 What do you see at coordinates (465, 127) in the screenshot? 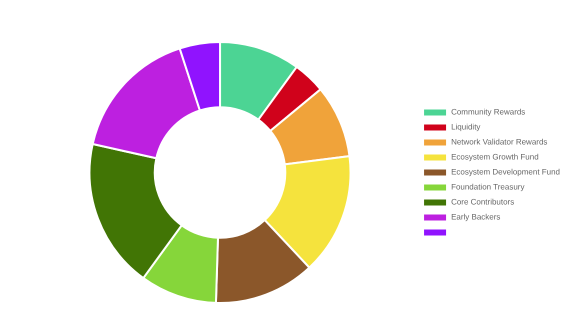
I see `legend-label: Liquidity` at bounding box center [465, 127].